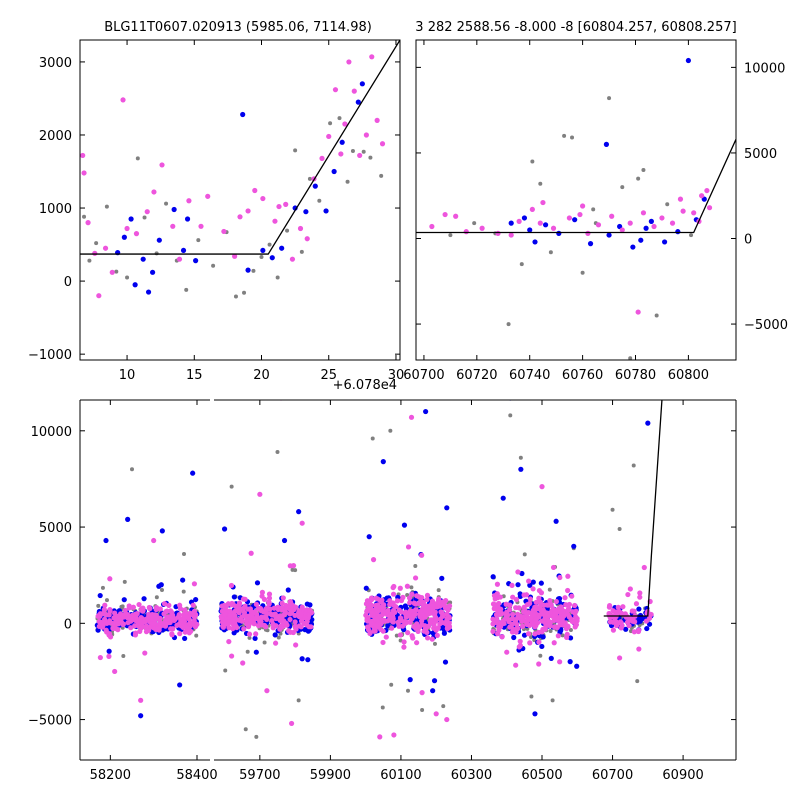 The height and width of the screenshot is (800, 800). I want to click on x-tick-label: 58400, so click(196, 775).